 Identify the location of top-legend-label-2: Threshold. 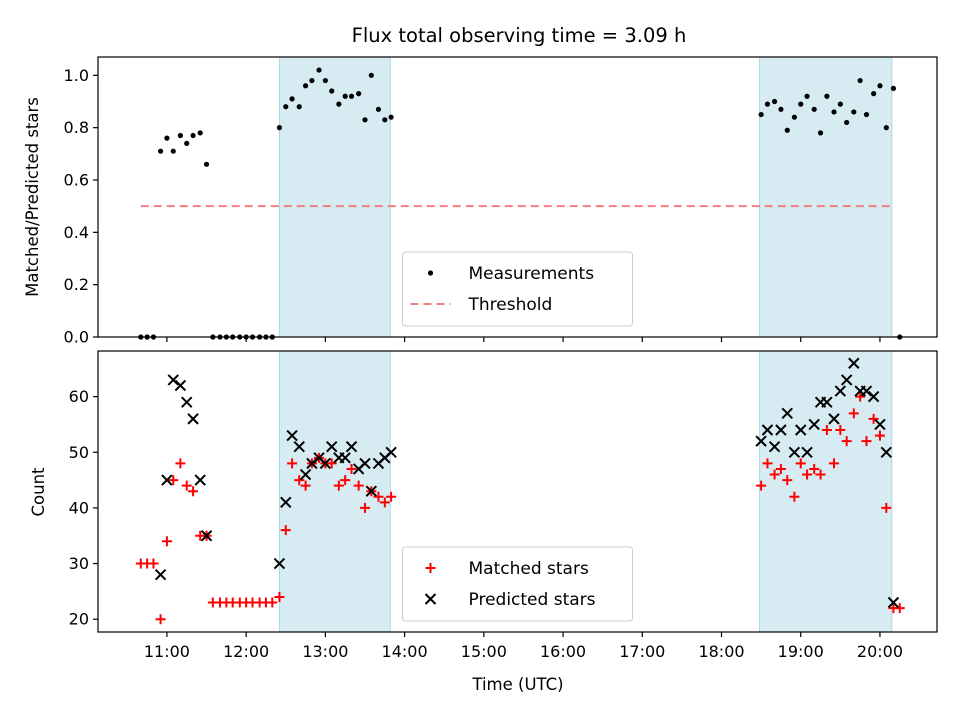
(510, 305).